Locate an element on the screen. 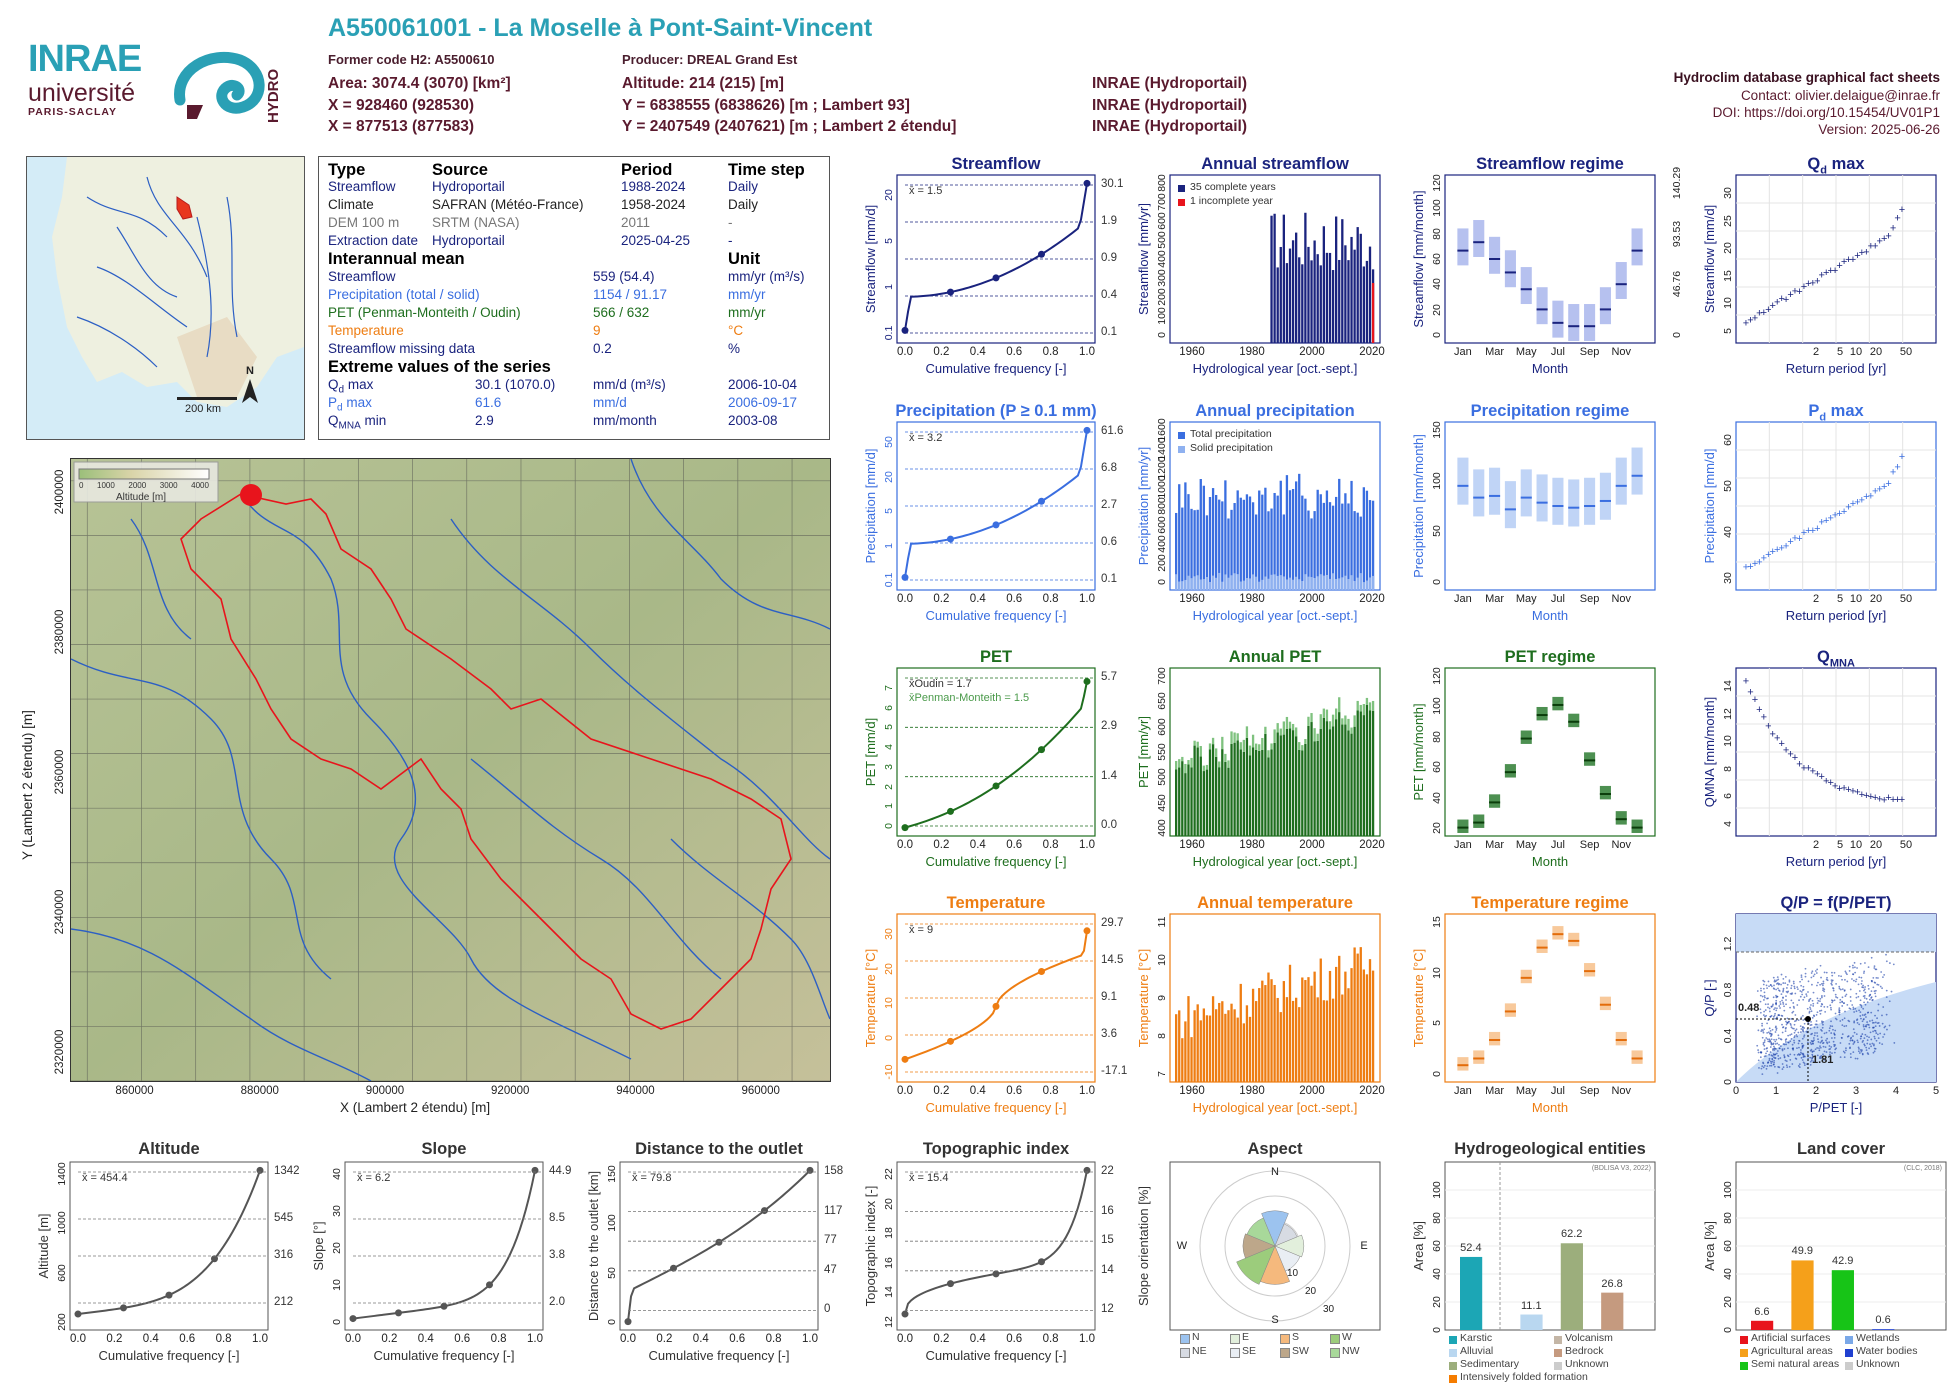 The image size is (1960, 1386). regime-chart is located at coordinates (1550, 259).